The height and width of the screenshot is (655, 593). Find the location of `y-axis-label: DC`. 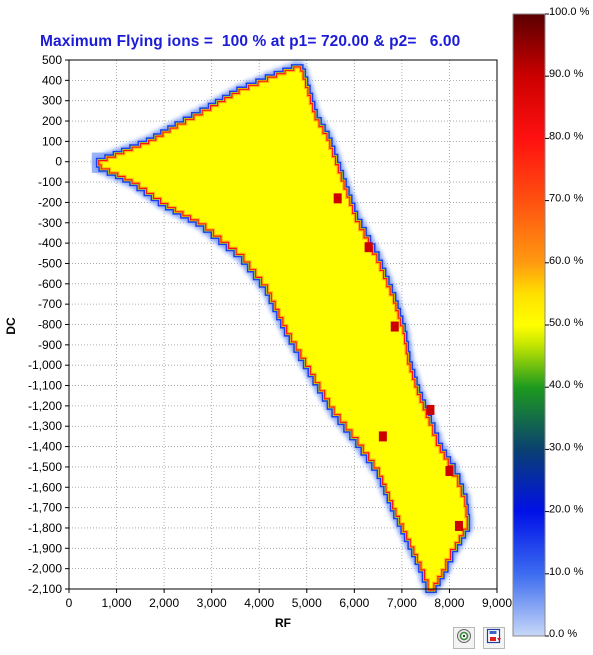

y-axis-label: DC is located at coordinates (11, 326).